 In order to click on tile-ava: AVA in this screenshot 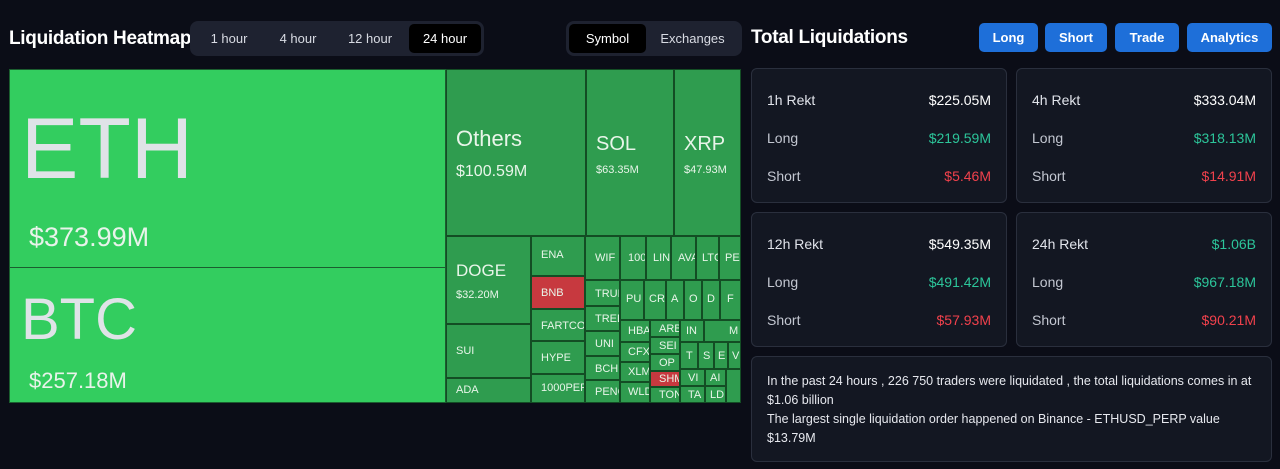, I will do `click(683, 258)`.